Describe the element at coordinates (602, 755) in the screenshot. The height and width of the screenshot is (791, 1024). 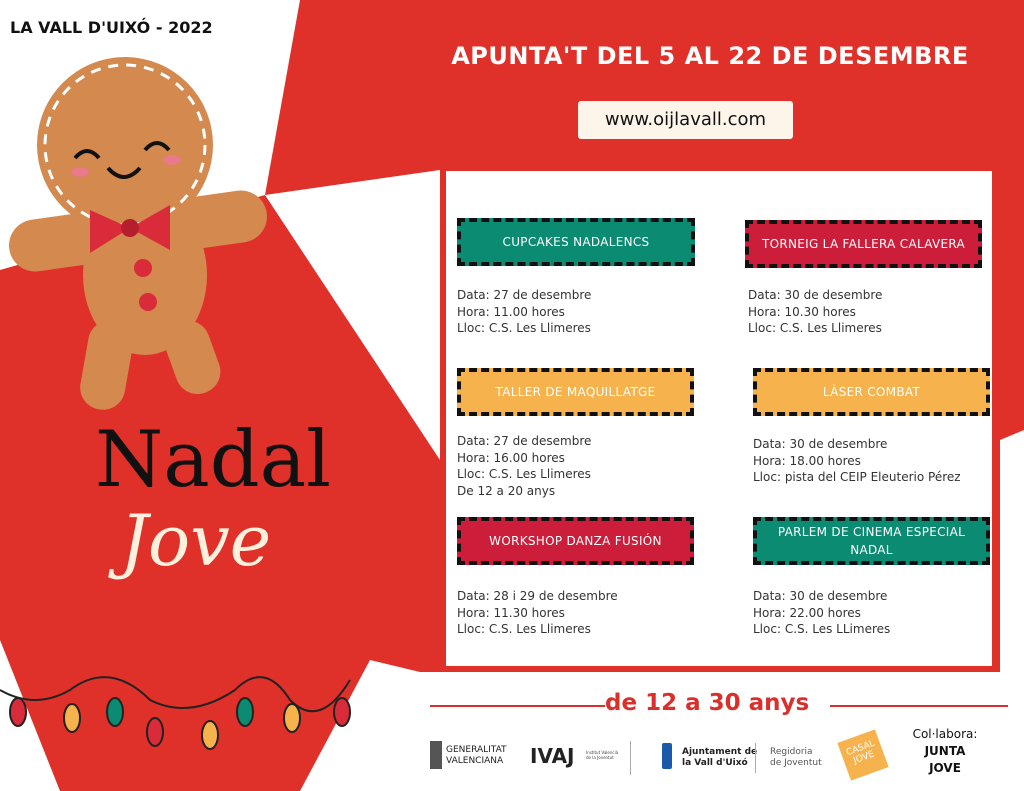
I see `ivaj-subtitle: Institut Valencià de la Joventut` at that location.